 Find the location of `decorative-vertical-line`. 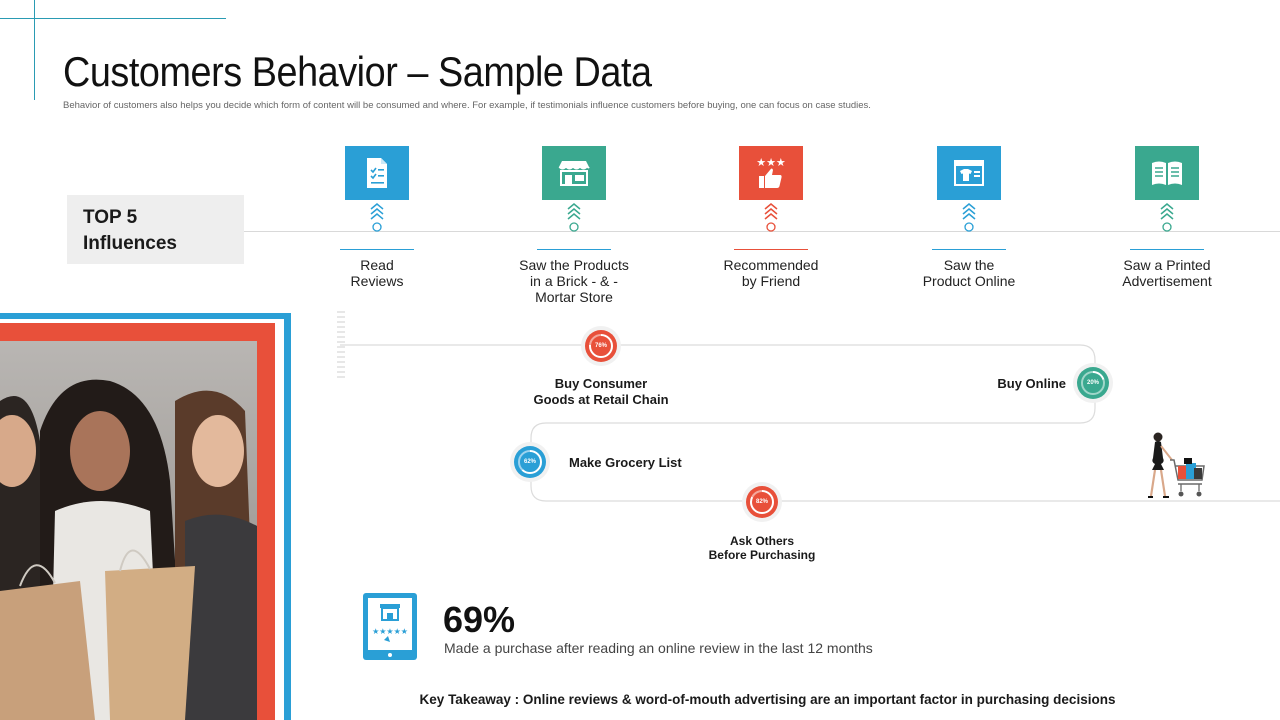

decorative-vertical-line is located at coordinates (34, 50).